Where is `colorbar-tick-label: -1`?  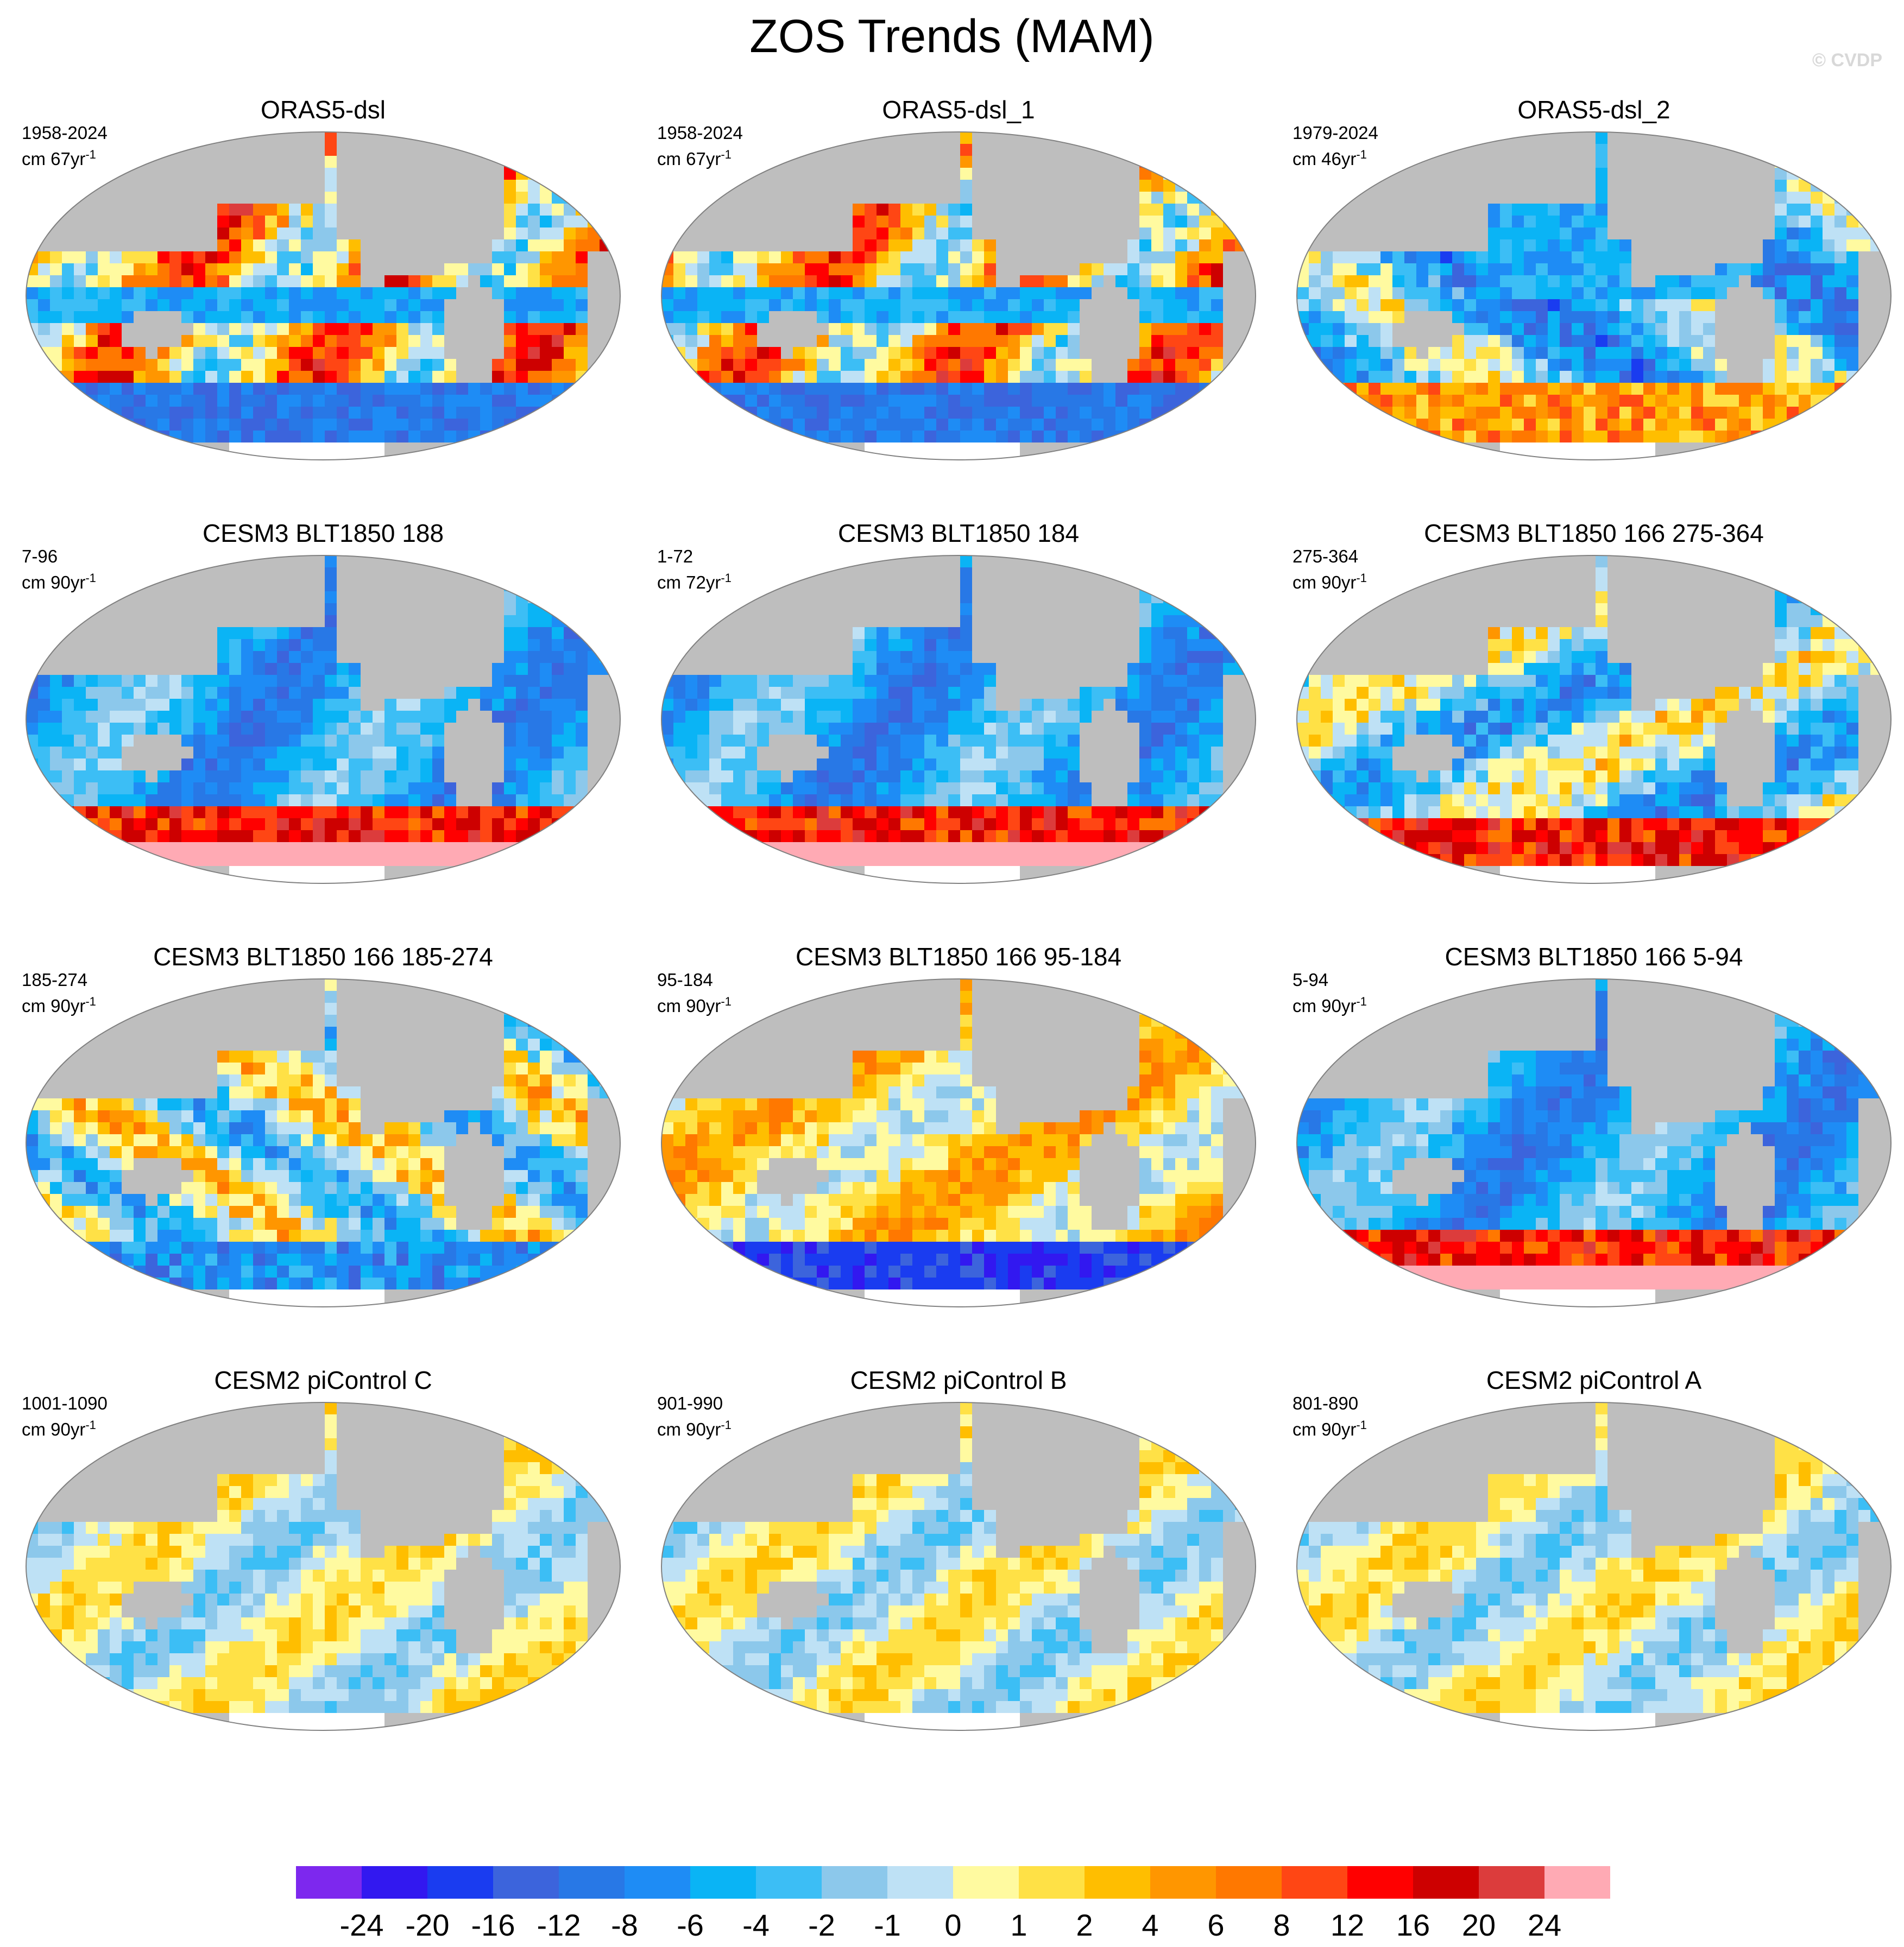
colorbar-tick-label: -1 is located at coordinates (887, 1925).